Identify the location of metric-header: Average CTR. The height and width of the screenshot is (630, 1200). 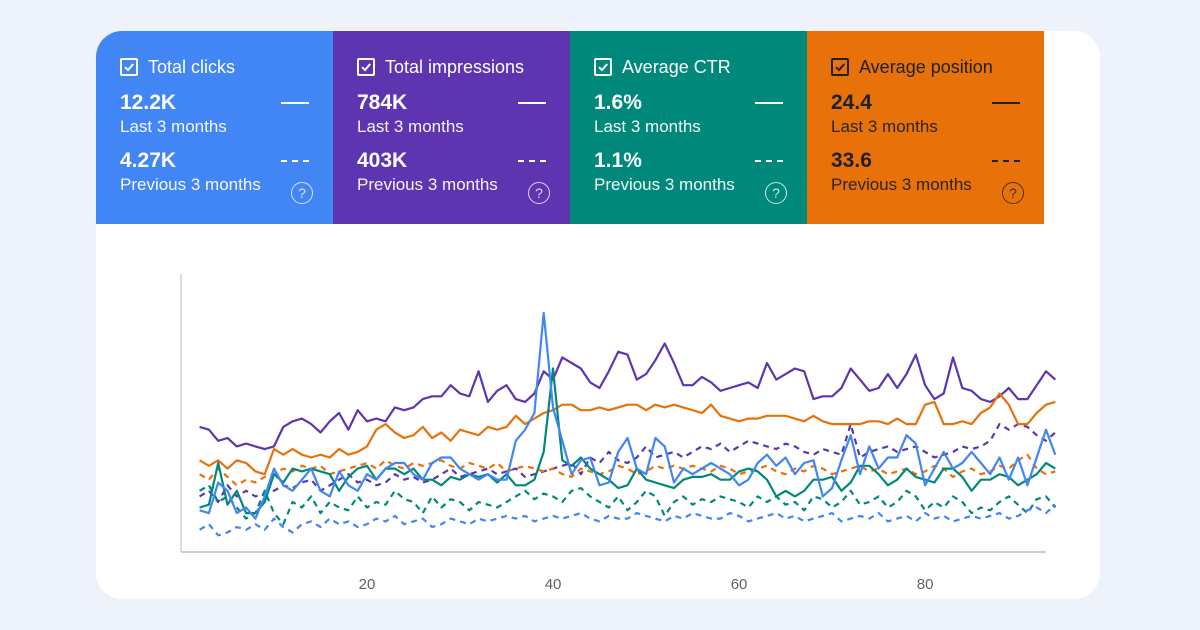
(700, 67).